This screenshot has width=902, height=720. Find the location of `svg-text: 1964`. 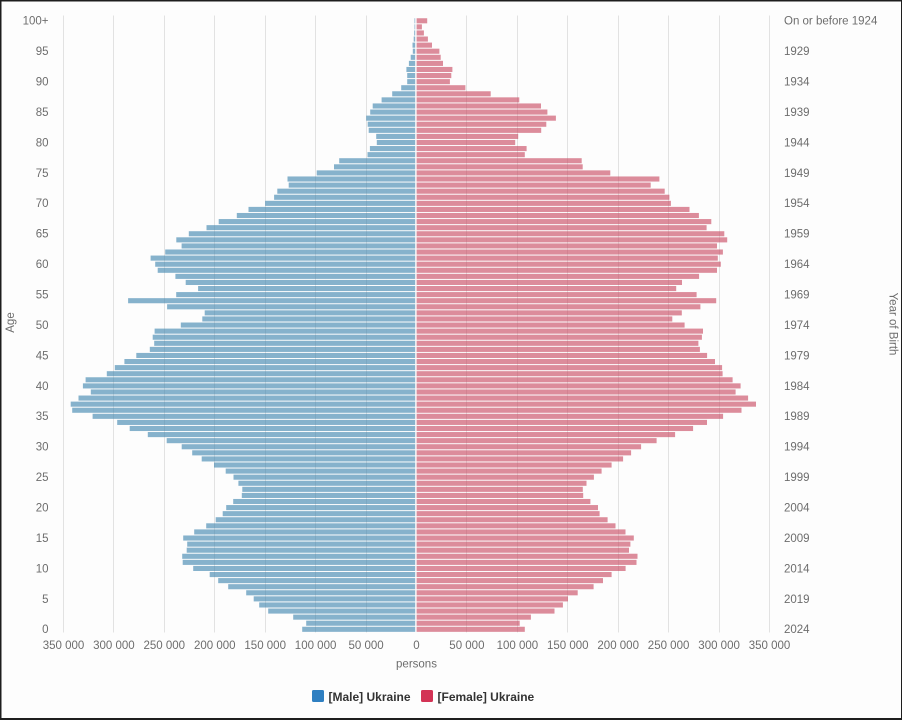

svg-text: 1964 is located at coordinates (797, 265).